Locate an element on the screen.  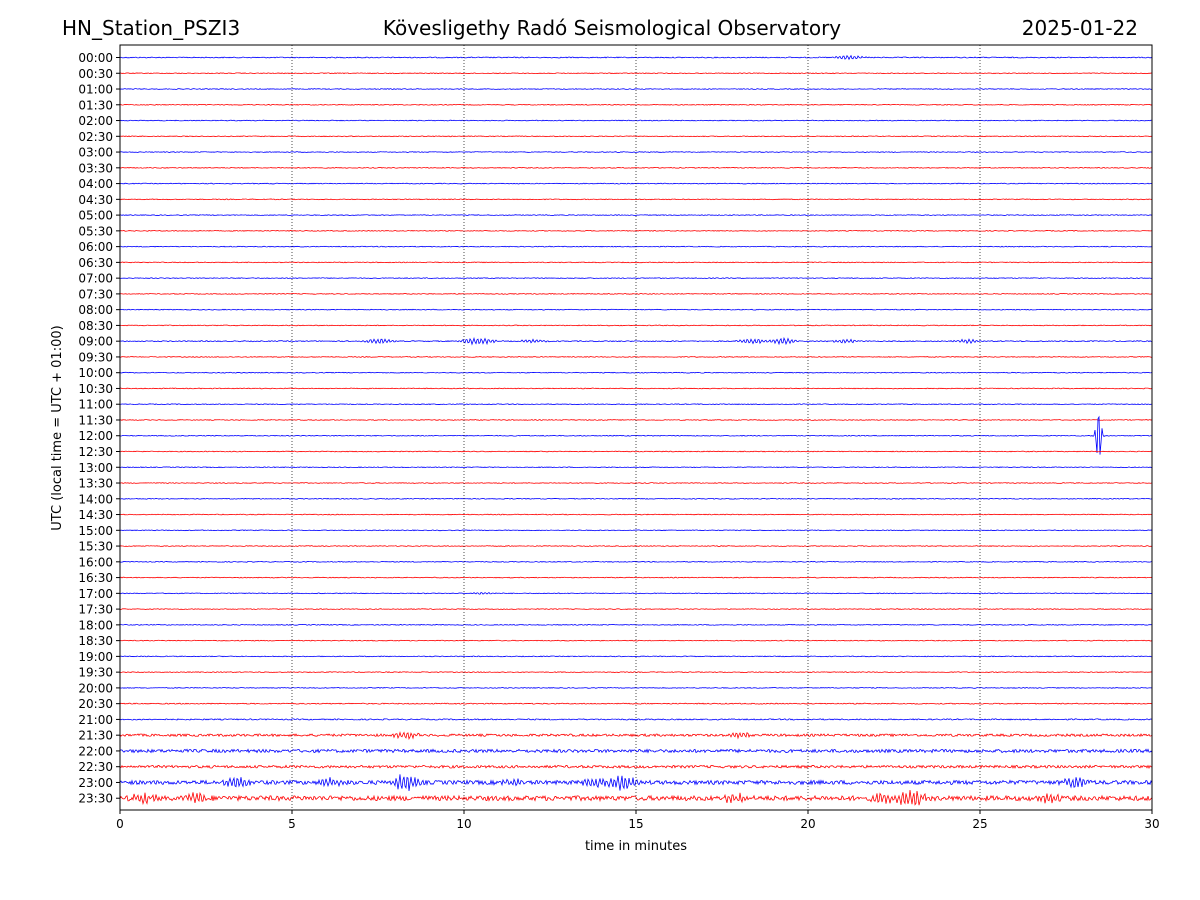
y-tick-label: 22:30 is located at coordinates (95, 767).